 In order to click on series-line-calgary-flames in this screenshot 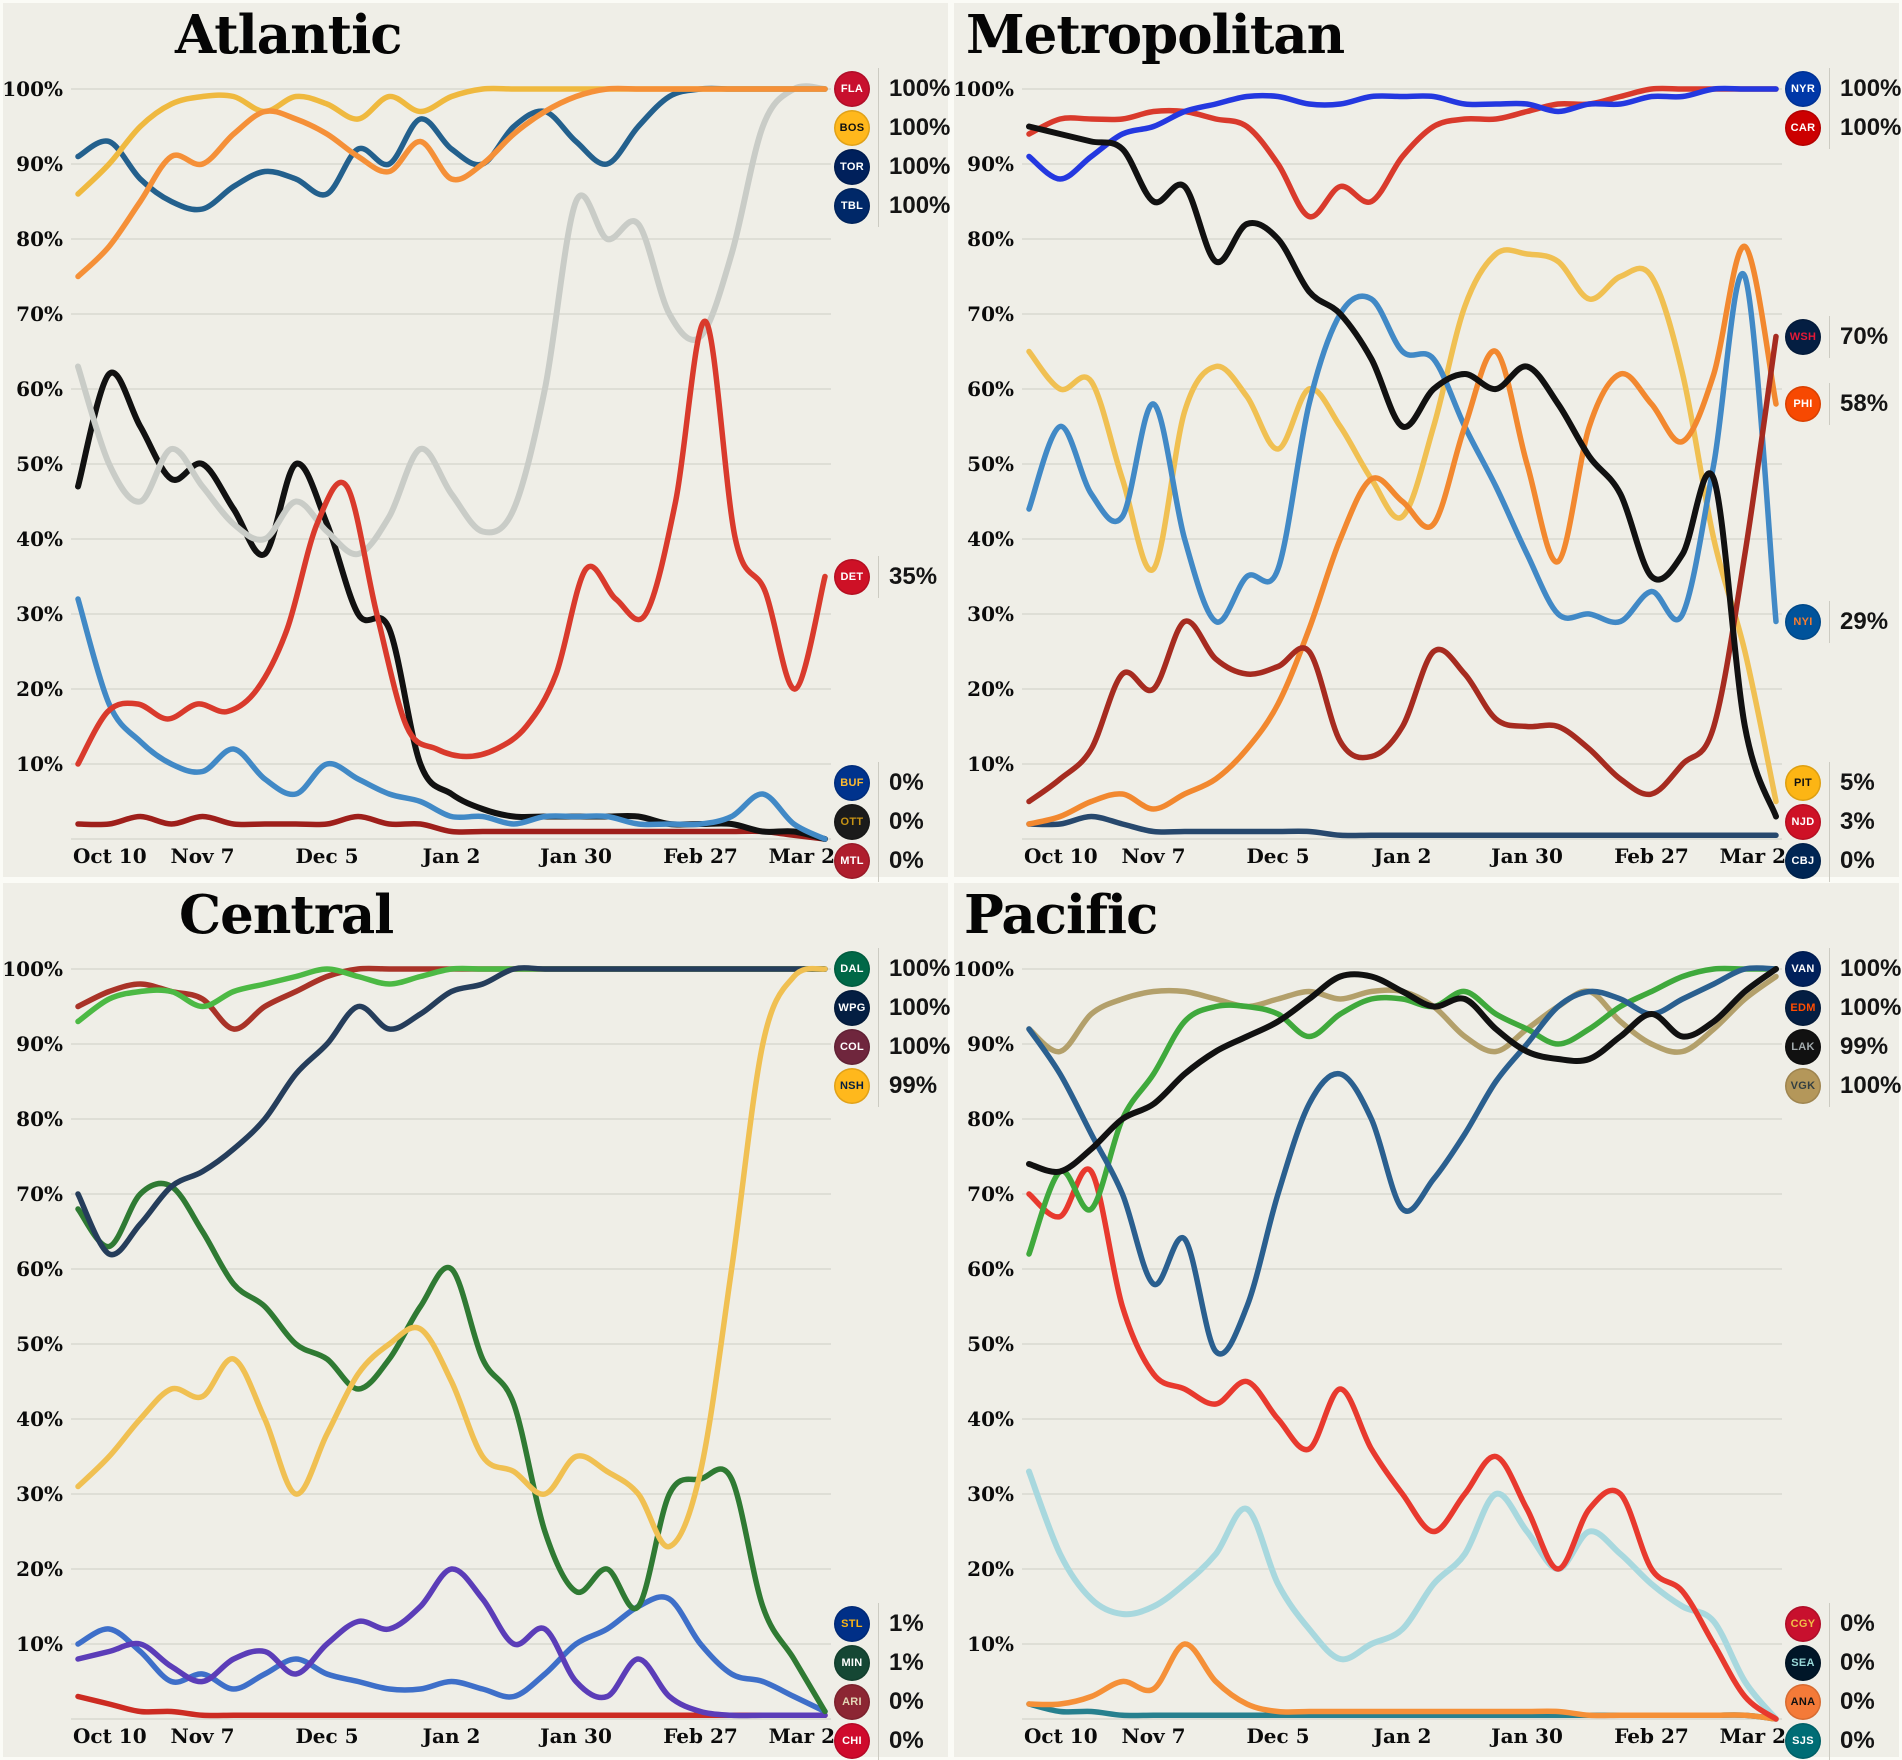, I will do `click(1402, 1444)`.